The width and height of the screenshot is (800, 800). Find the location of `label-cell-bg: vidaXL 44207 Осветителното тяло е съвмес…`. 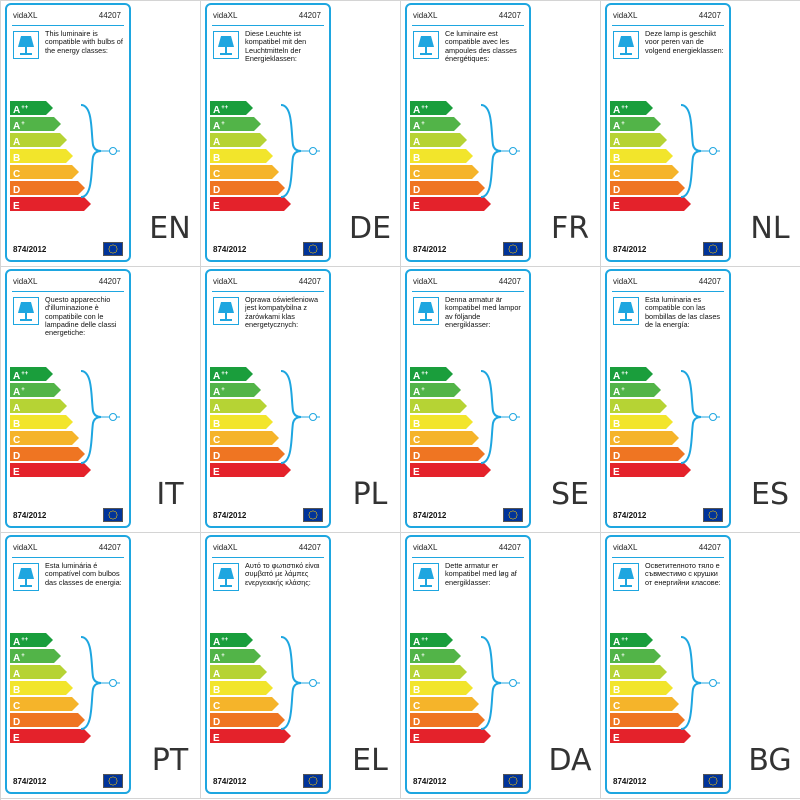

label-cell-bg: vidaXL 44207 Осветителното тяло е съвмес… is located at coordinates (700, 666).